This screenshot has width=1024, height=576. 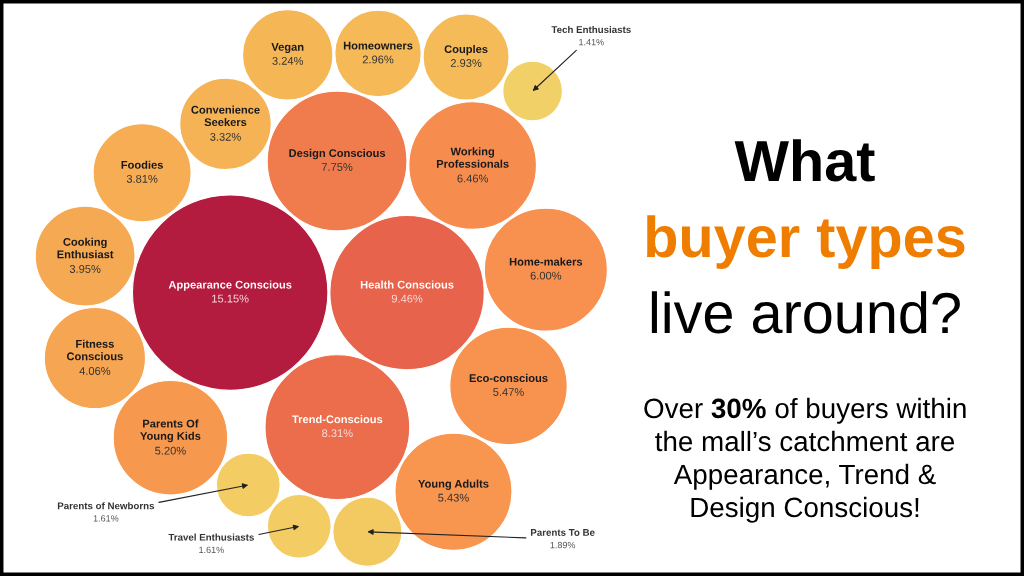 What do you see at coordinates (170, 431) in the screenshot?
I see `category-label: Parents Of Young Kids` at bounding box center [170, 431].